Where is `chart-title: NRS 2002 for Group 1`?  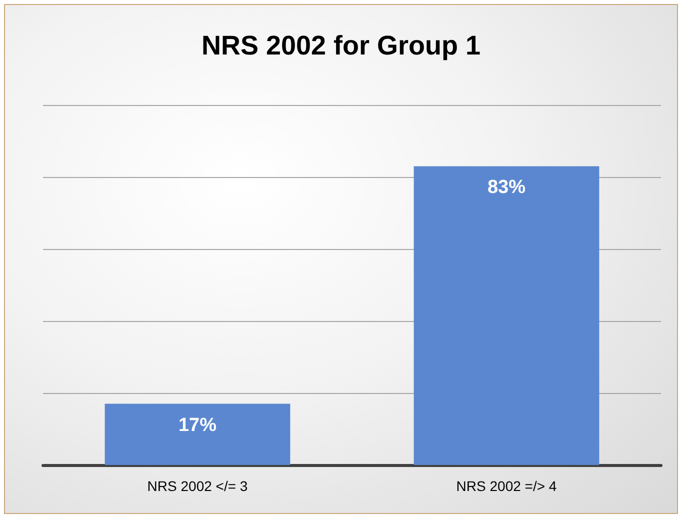 chart-title: NRS 2002 for Group 1 is located at coordinates (341, 45).